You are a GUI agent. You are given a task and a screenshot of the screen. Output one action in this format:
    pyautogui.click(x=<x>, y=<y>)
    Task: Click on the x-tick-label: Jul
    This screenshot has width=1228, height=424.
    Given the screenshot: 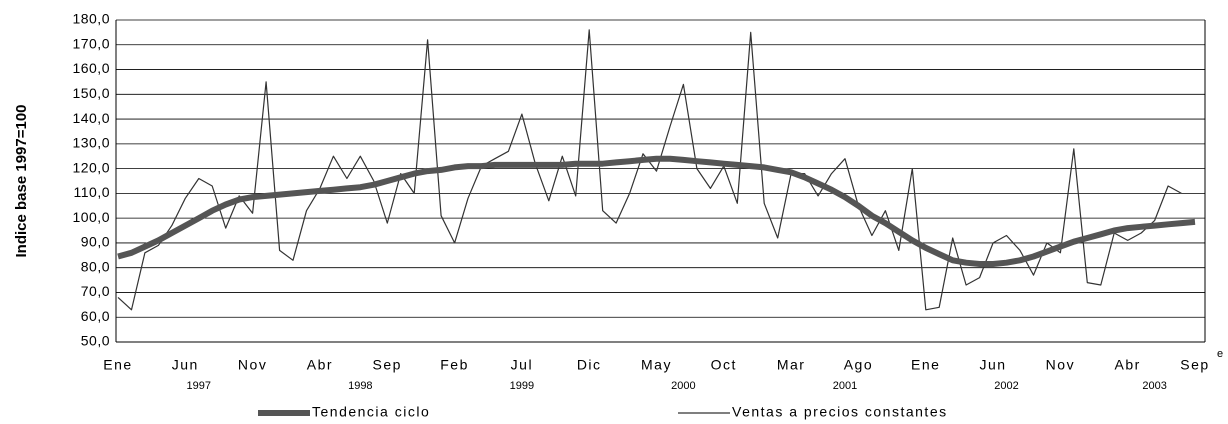 What is the action you would take?
    pyautogui.click(x=522, y=365)
    